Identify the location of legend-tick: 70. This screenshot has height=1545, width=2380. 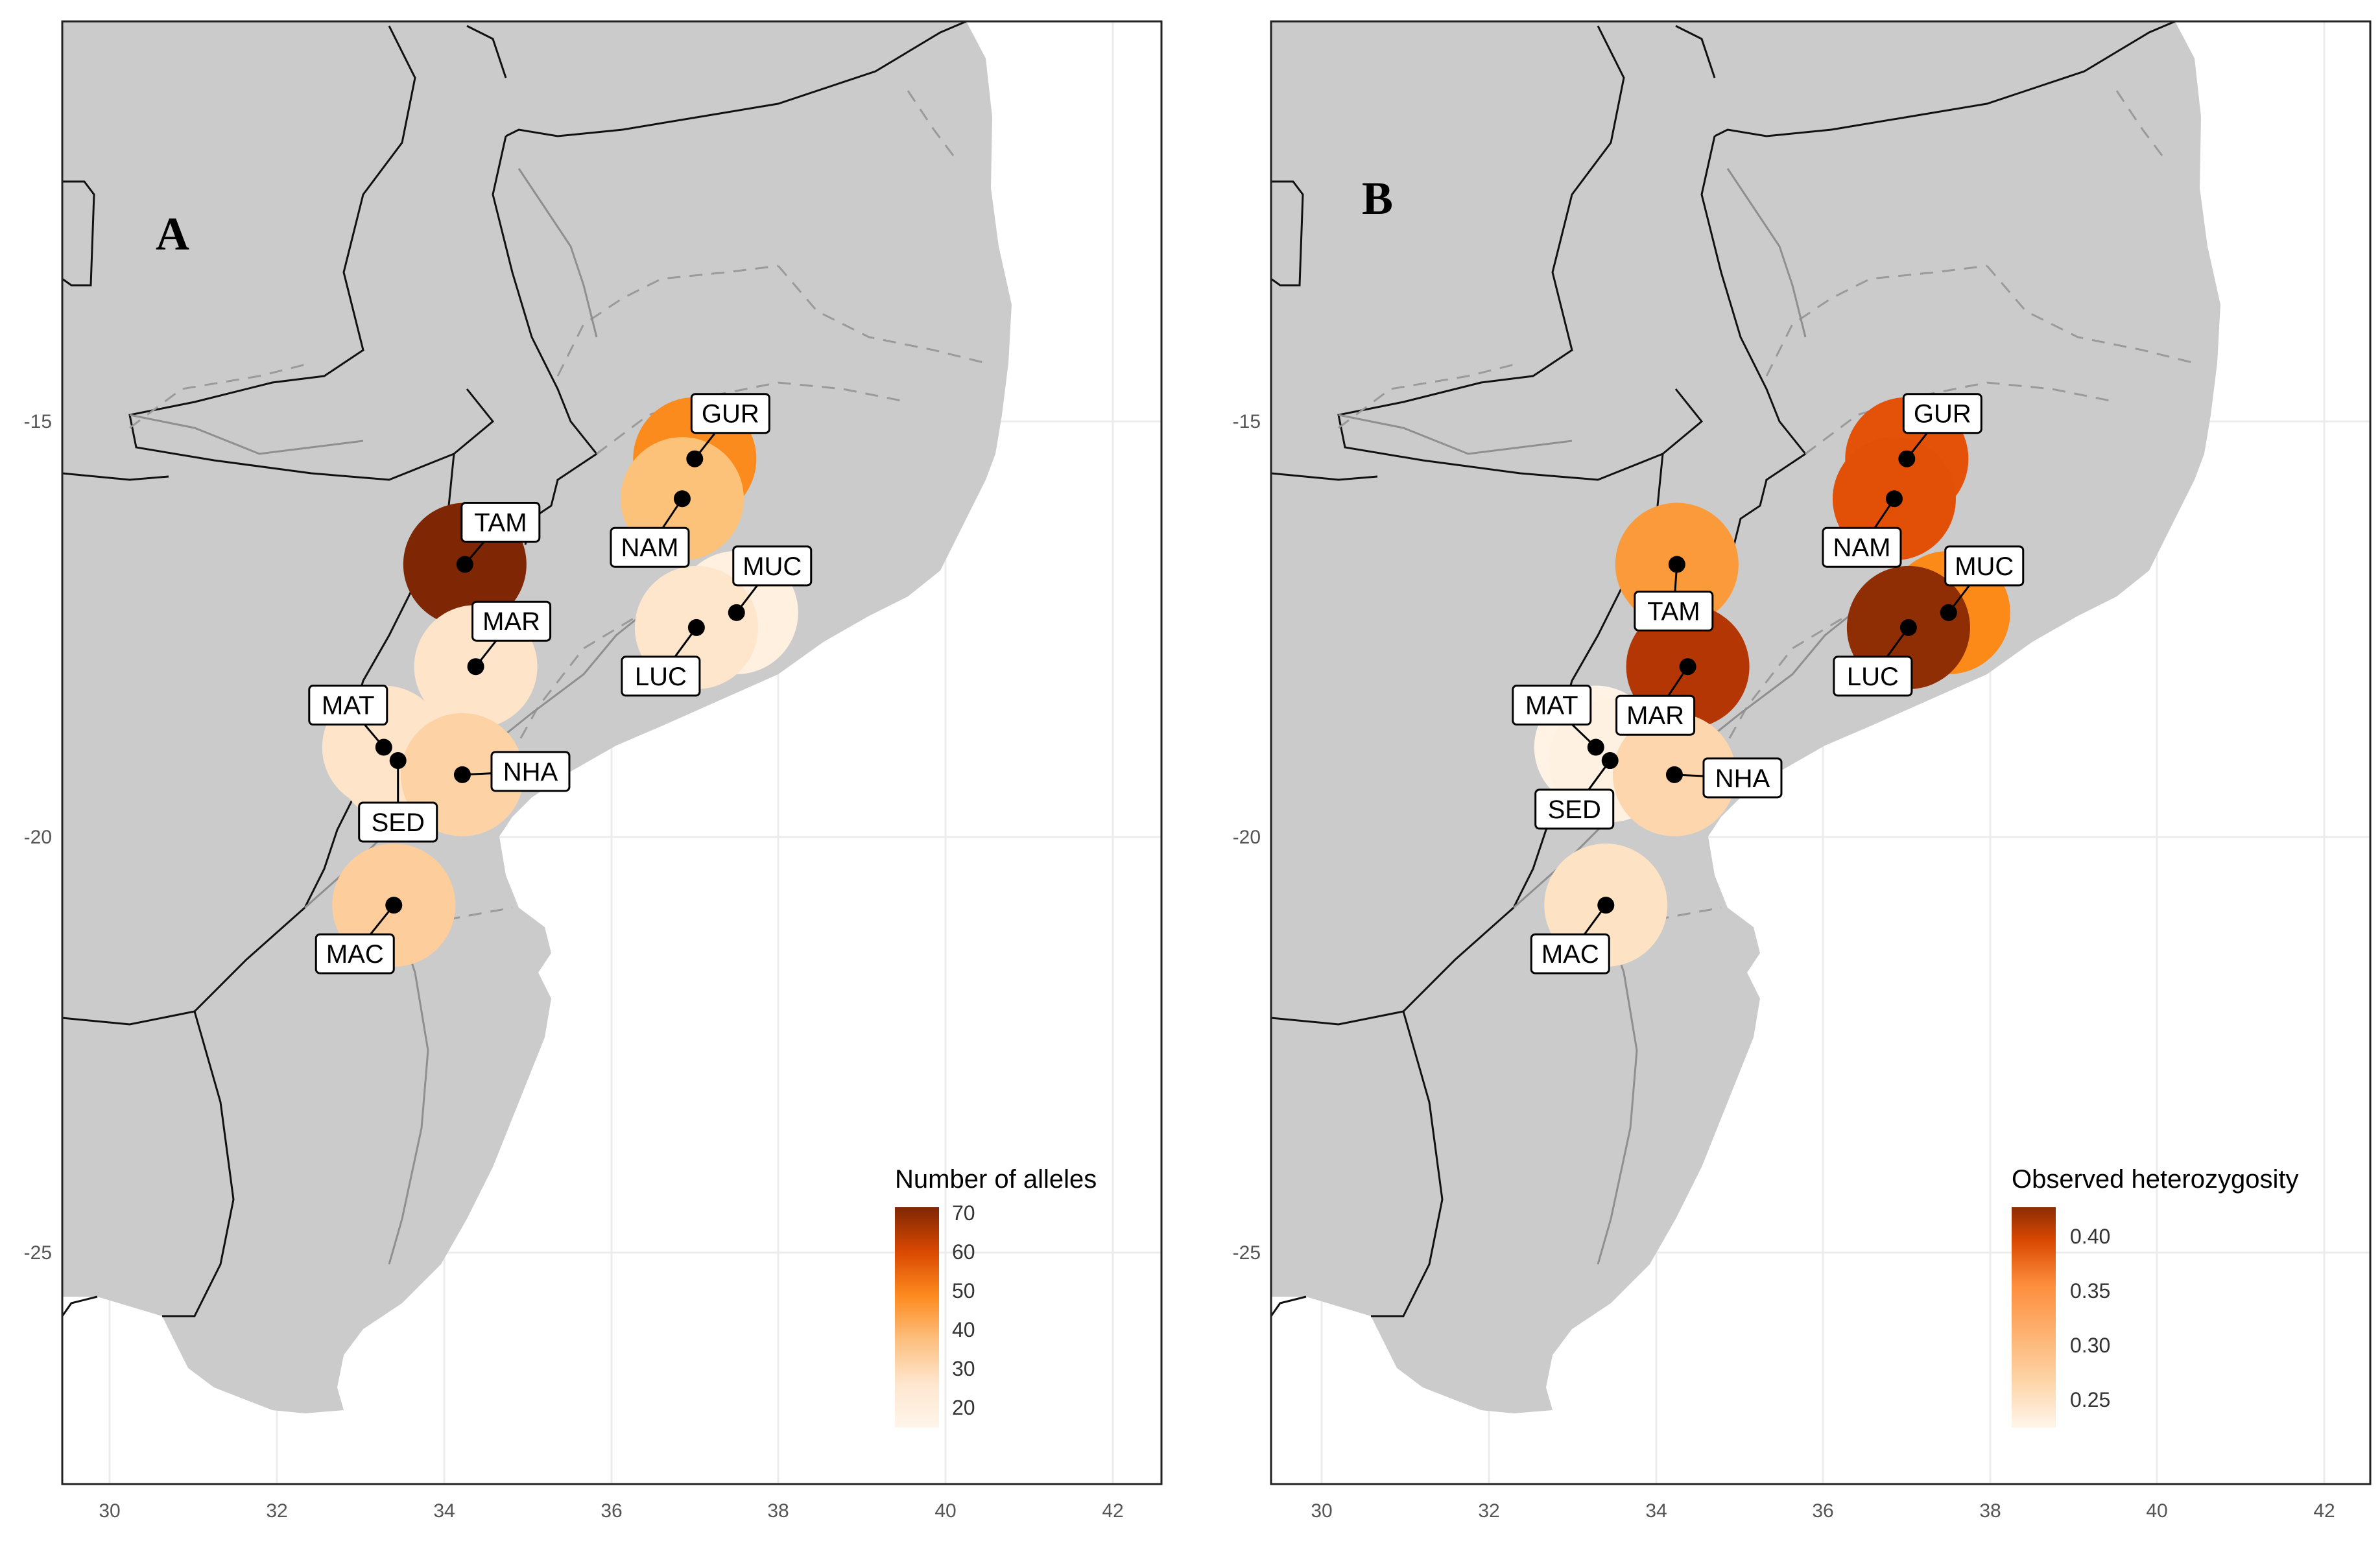
(964, 1213).